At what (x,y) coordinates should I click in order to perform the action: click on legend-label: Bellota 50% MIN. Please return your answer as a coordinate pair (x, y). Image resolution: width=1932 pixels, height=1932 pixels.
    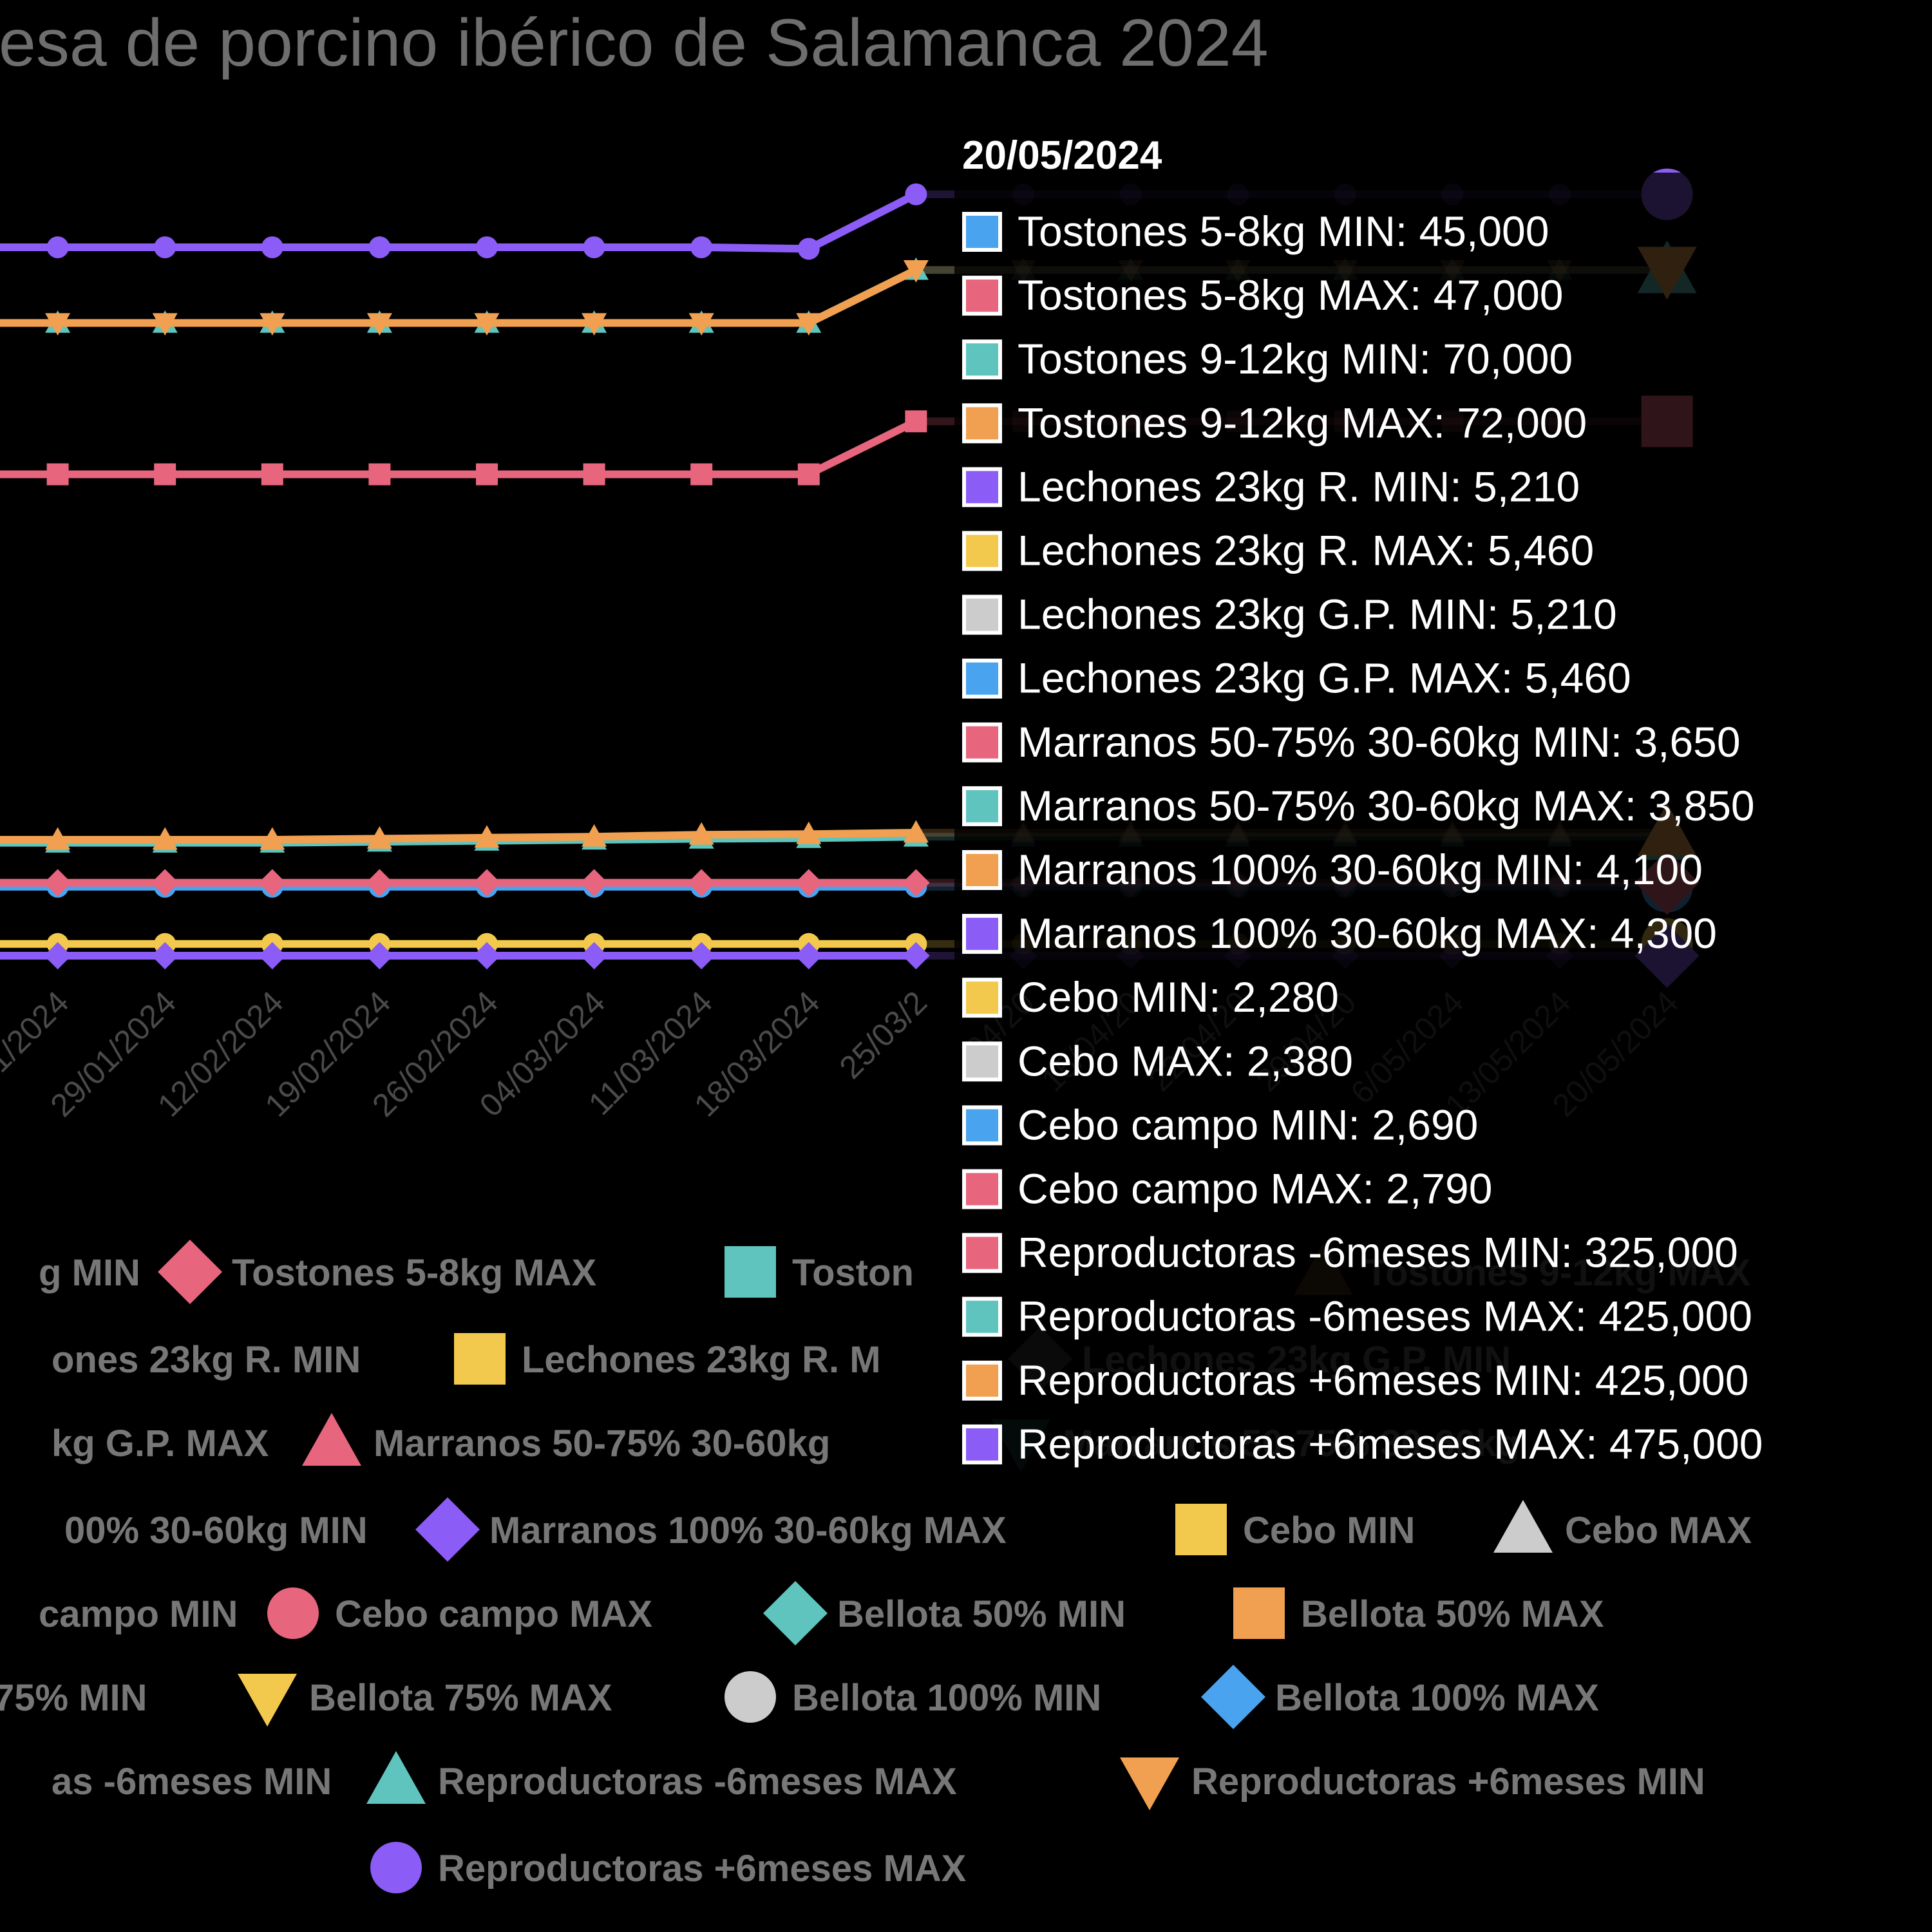
    Looking at the image, I should click on (981, 1614).